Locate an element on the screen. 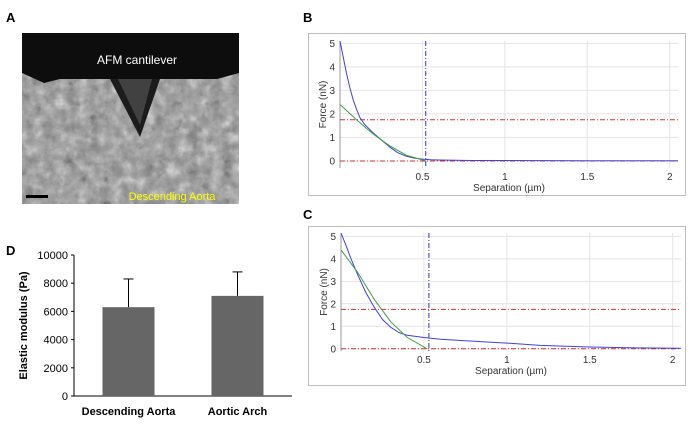 The image size is (700, 432). panel-label-d: D is located at coordinates (11, 250).